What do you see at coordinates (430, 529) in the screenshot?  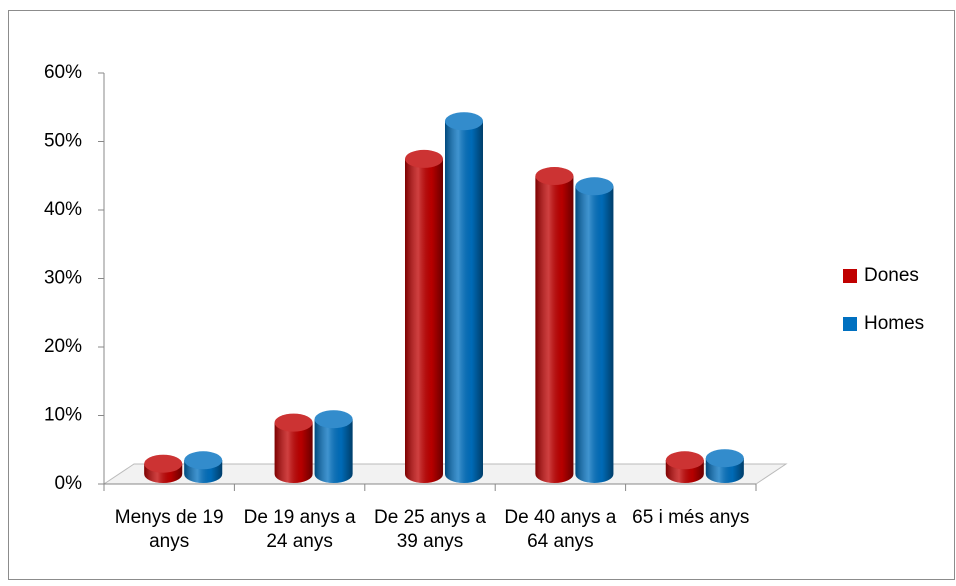 I see `x-tick-label: De 25 anys a 39 anys` at bounding box center [430, 529].